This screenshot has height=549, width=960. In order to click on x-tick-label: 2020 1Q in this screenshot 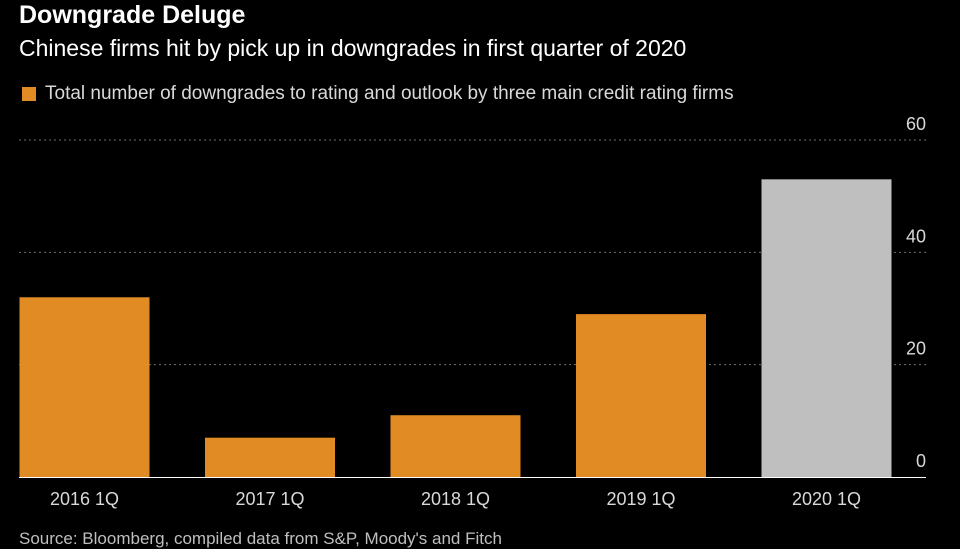, I will do `click(826, 499)`.